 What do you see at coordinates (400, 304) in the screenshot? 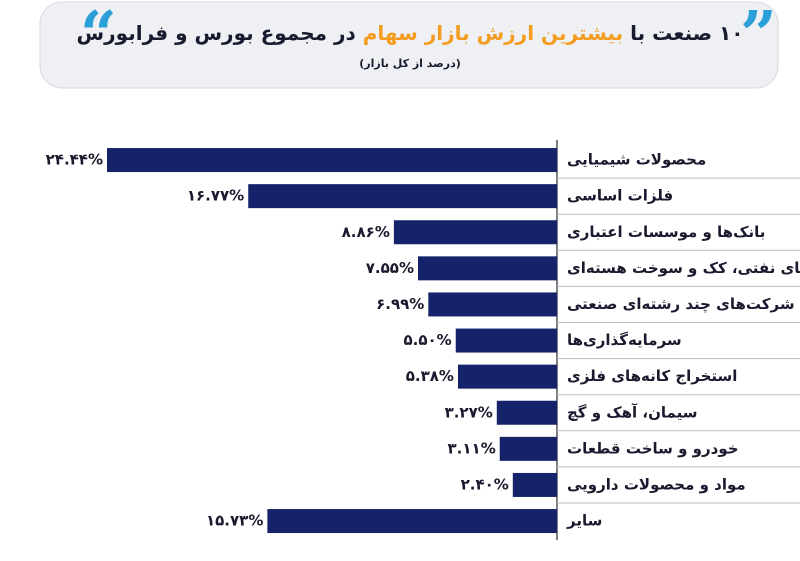
I see `value-label: ۶.۹۹%` at bounding box center [400, 304].